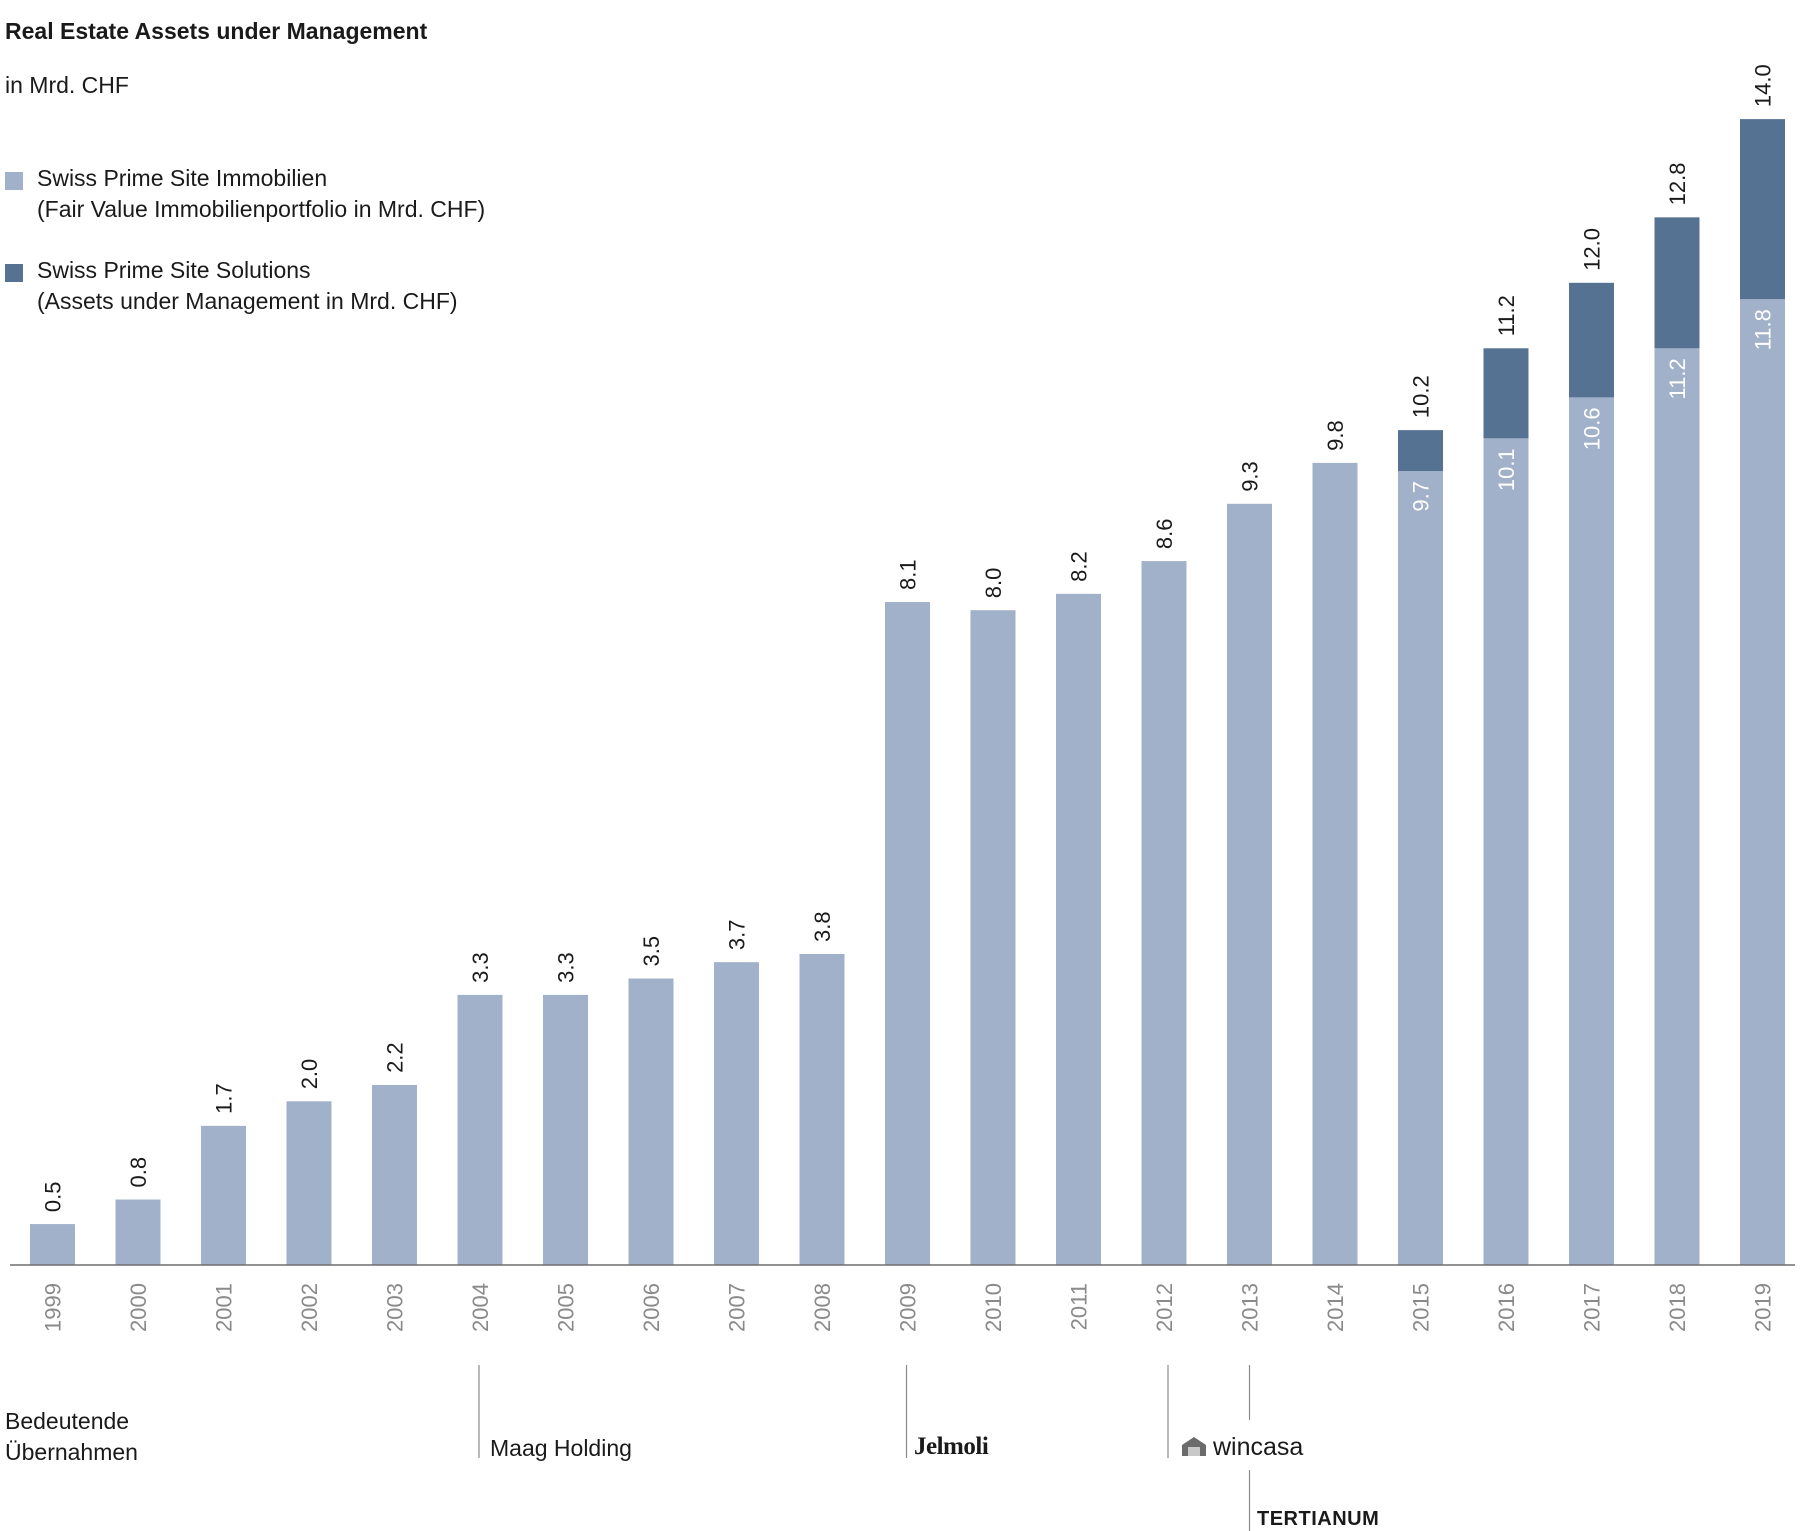 The width and height of the screenshot is (1800, 1531). What do you see at coordinates (907, 933) in the screenshot?
I see `bar-immobilien-2009` at bounding box center [907, 933].